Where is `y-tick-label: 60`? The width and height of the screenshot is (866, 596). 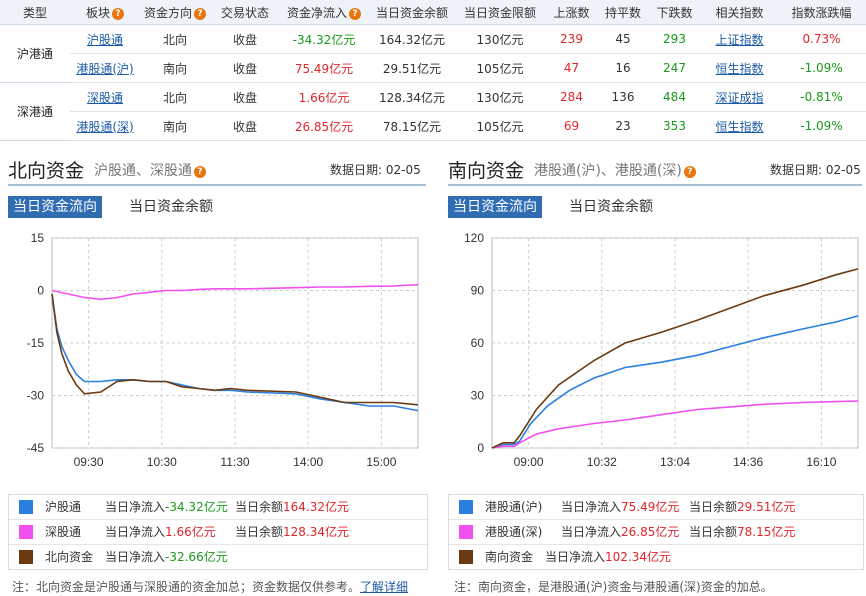
y-tick-label: 60 is located at coordinates (478, 343).